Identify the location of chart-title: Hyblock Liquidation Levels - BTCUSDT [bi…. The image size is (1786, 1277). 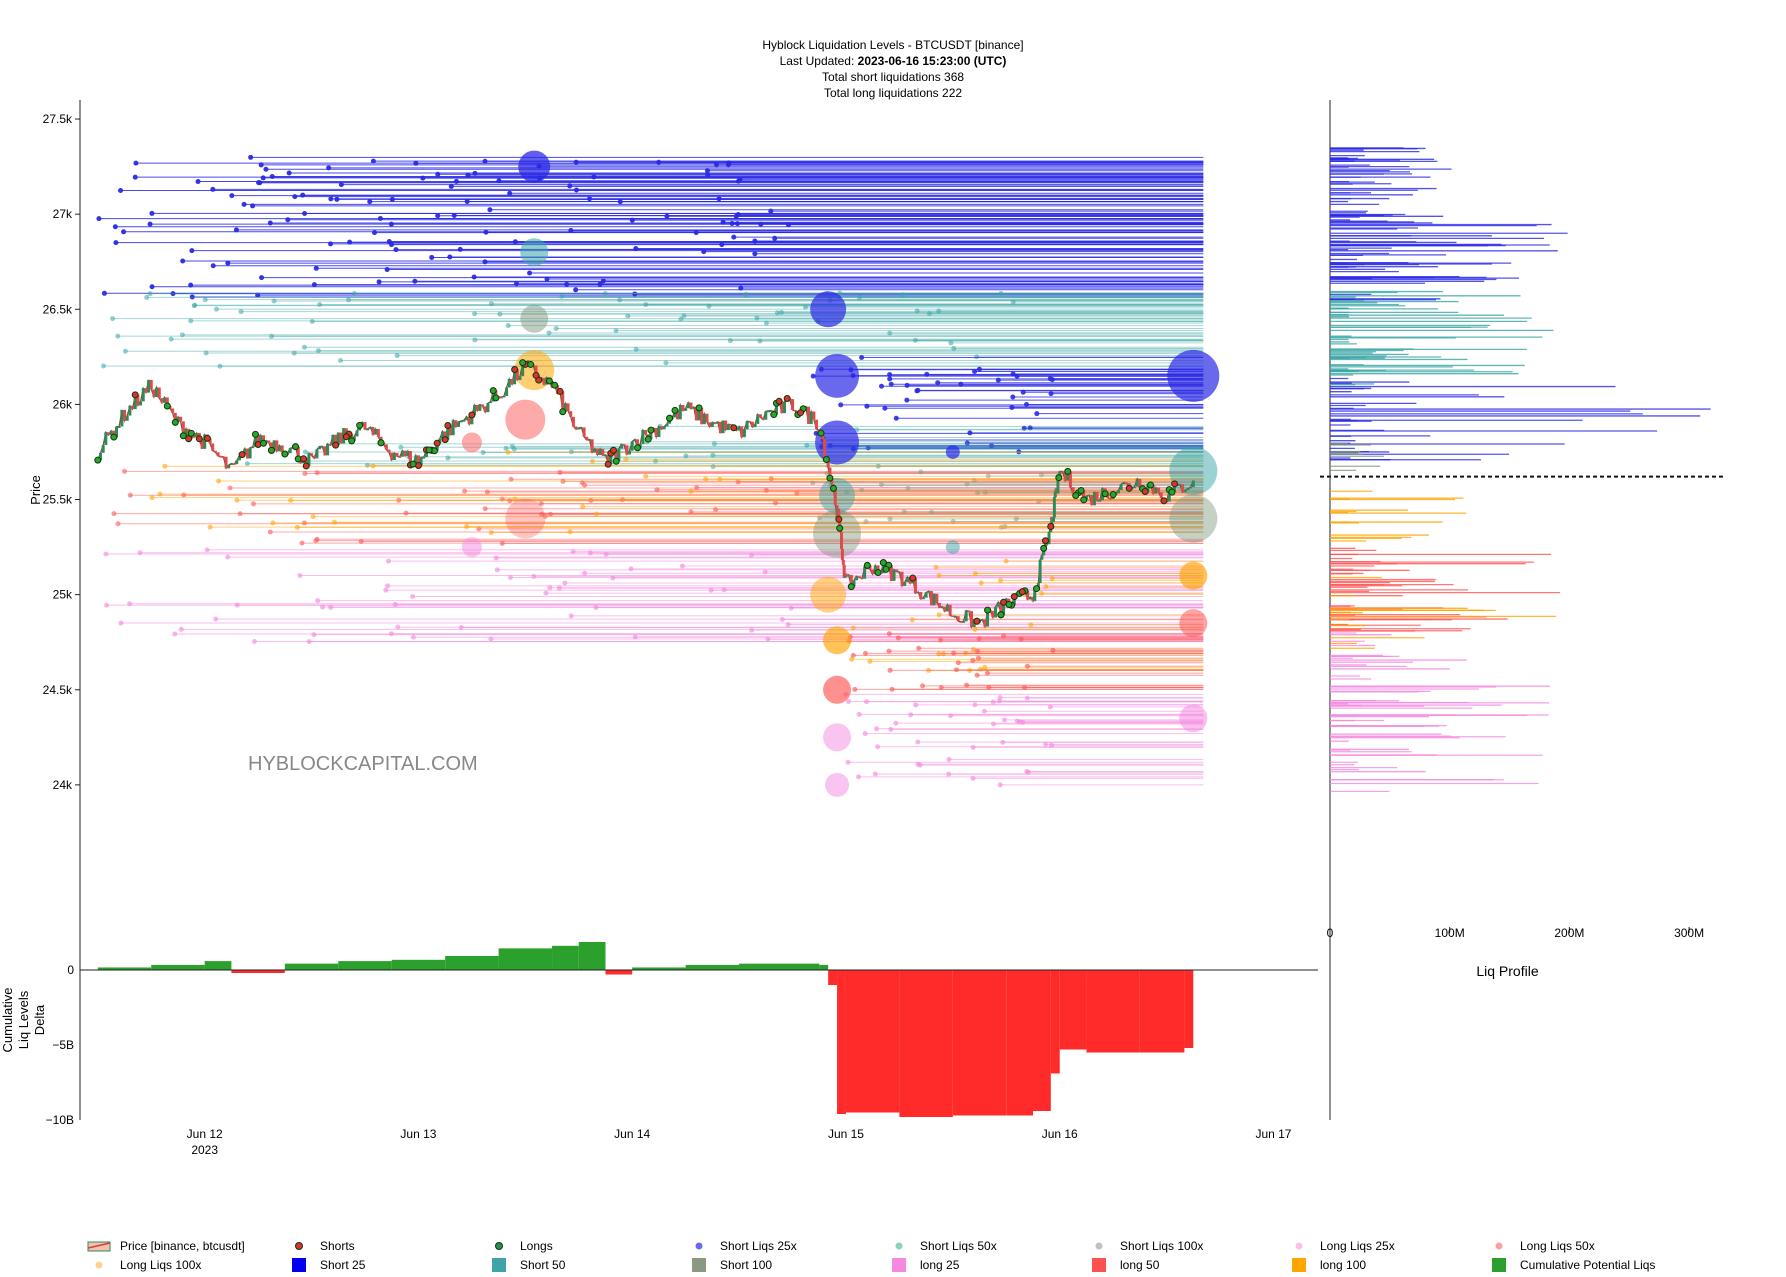
(892, 45).